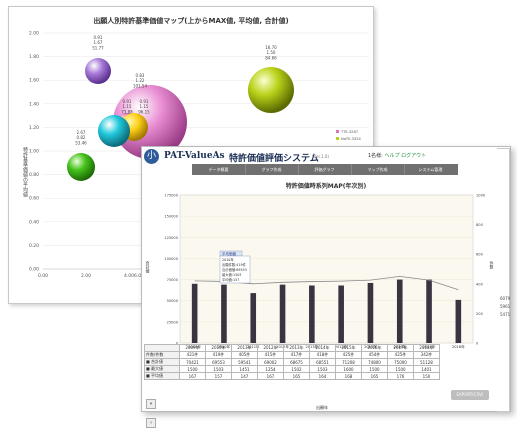 Image resolution: width=517 pixels, height=428 pixels. What do you see at coordinates (271, 47) in the screenshot?
I see `bubble-label: 16.70` at bounding box center [271, 47].